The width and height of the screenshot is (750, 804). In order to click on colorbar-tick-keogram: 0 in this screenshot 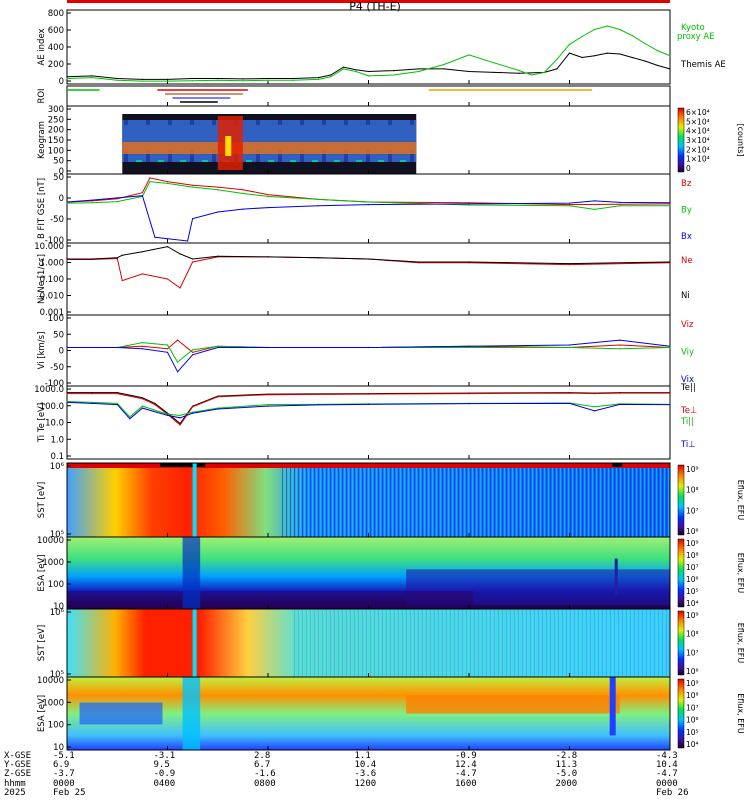, I will do `click(688, 168)`.